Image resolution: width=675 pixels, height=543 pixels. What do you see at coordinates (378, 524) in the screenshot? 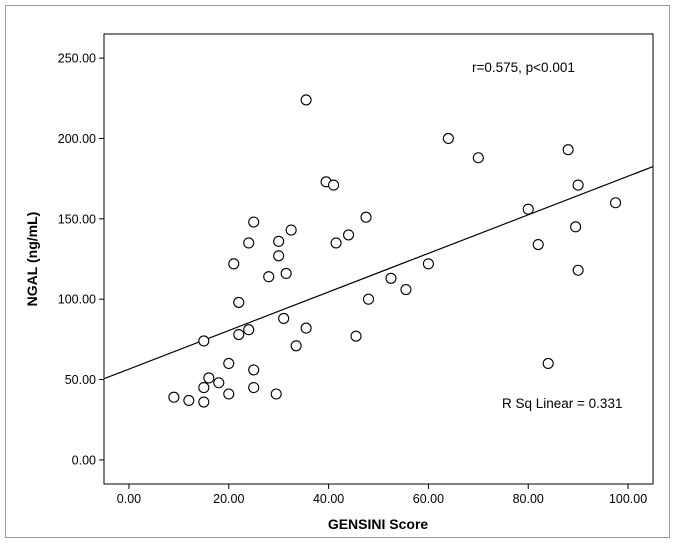
I see `x-axis-title: GENSINI Score` at bounding box center [378, 524].